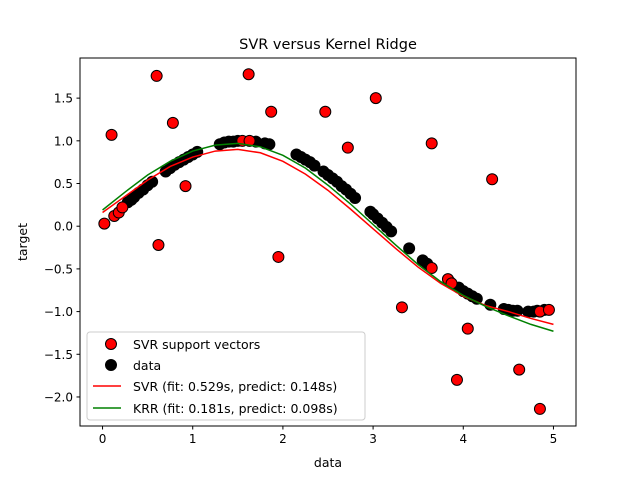  I want to click on x-axis-label: data, so click(328, 462).